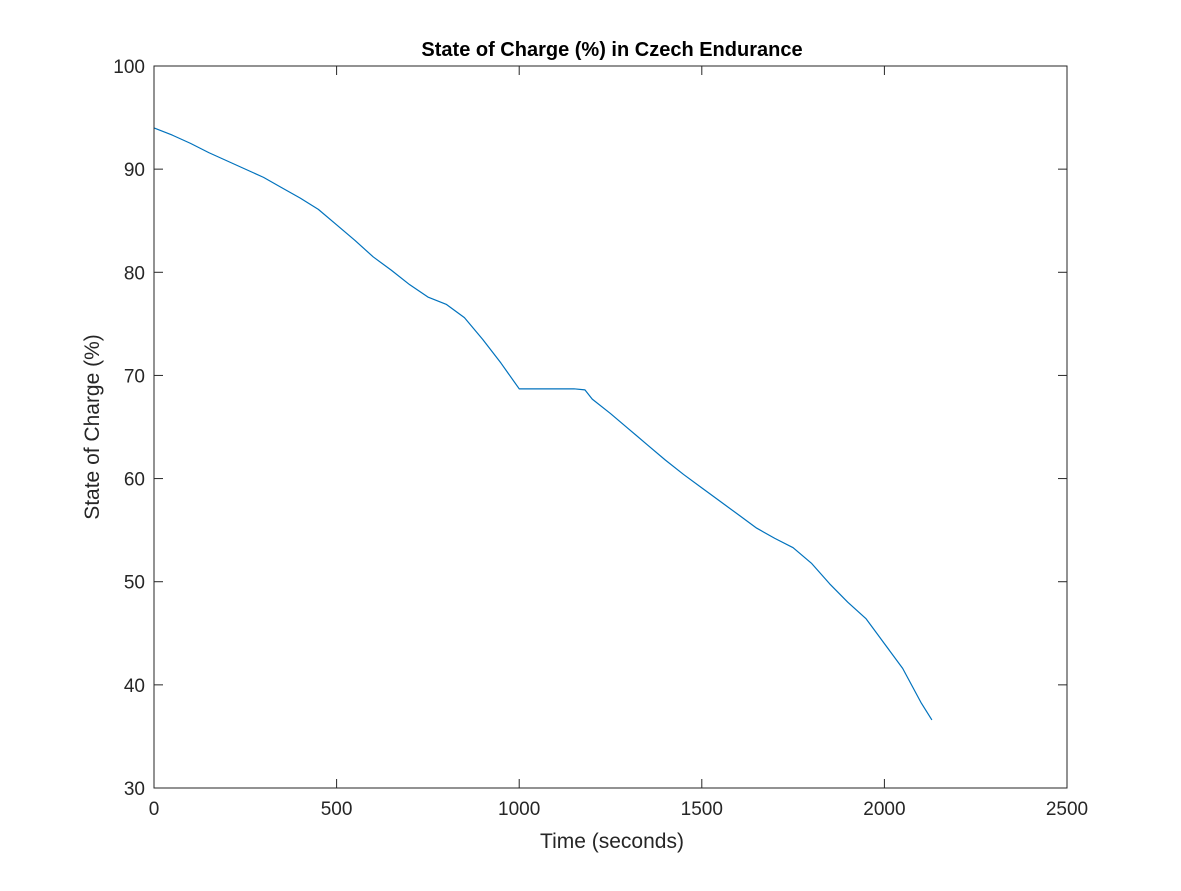  What do you see at coordinates (129, 67) in the screenshot?
I see `y-tick-label: 100` at bounding box center [129, 67].